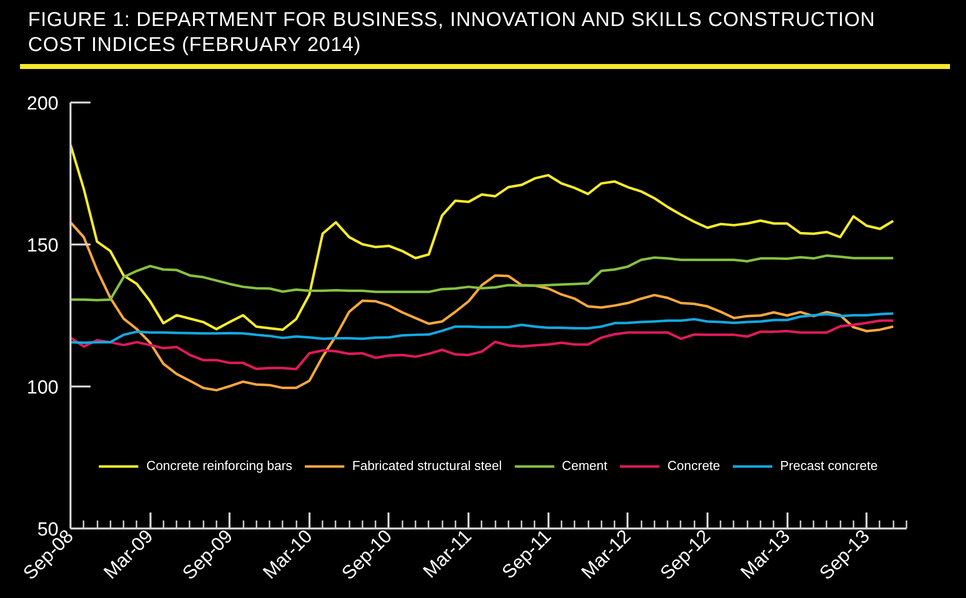  What do you see at coordinates (427, 465) in the screenshot?
I see `legend-label: Fabricated structural steel` at bounding box center [427, 465].